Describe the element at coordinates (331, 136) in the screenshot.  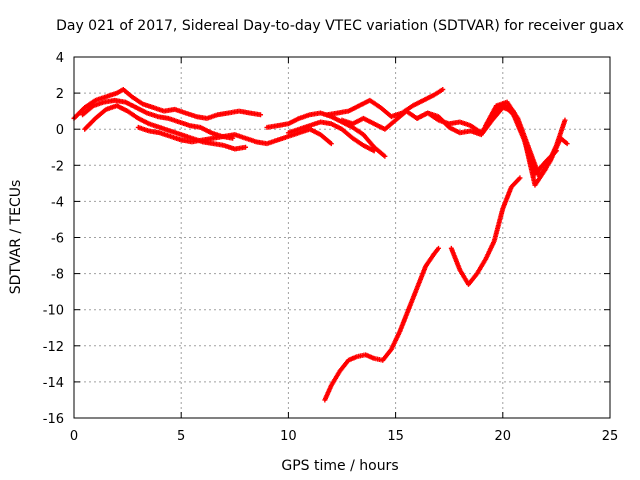
I see `series-trace-f` at that location.